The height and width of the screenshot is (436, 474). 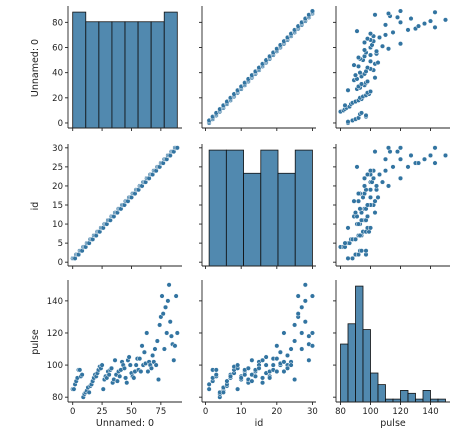 I want to click on row-label-pulse: pulse, so click(x=35, y=342).